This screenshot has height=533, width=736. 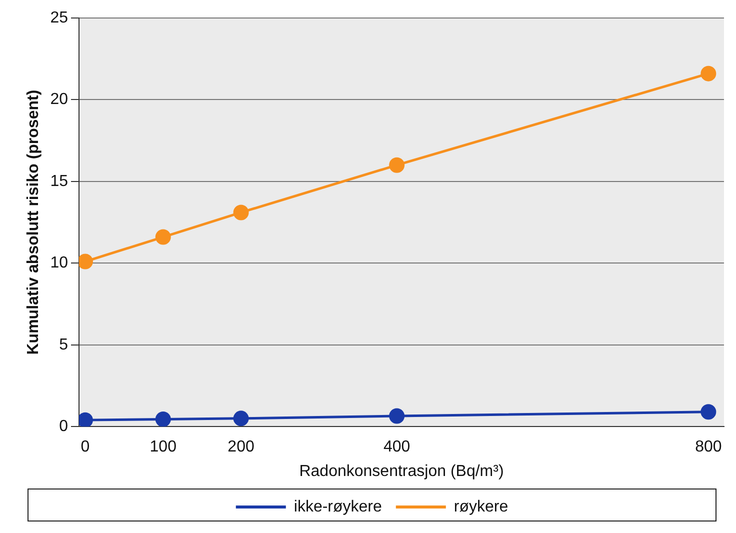 What do you see at coordinates (401, 471) in the screenshot?
I see `x-axis-title: Radonkonsentrasjon (Bq/m³)` at bounding box center [401, 471].